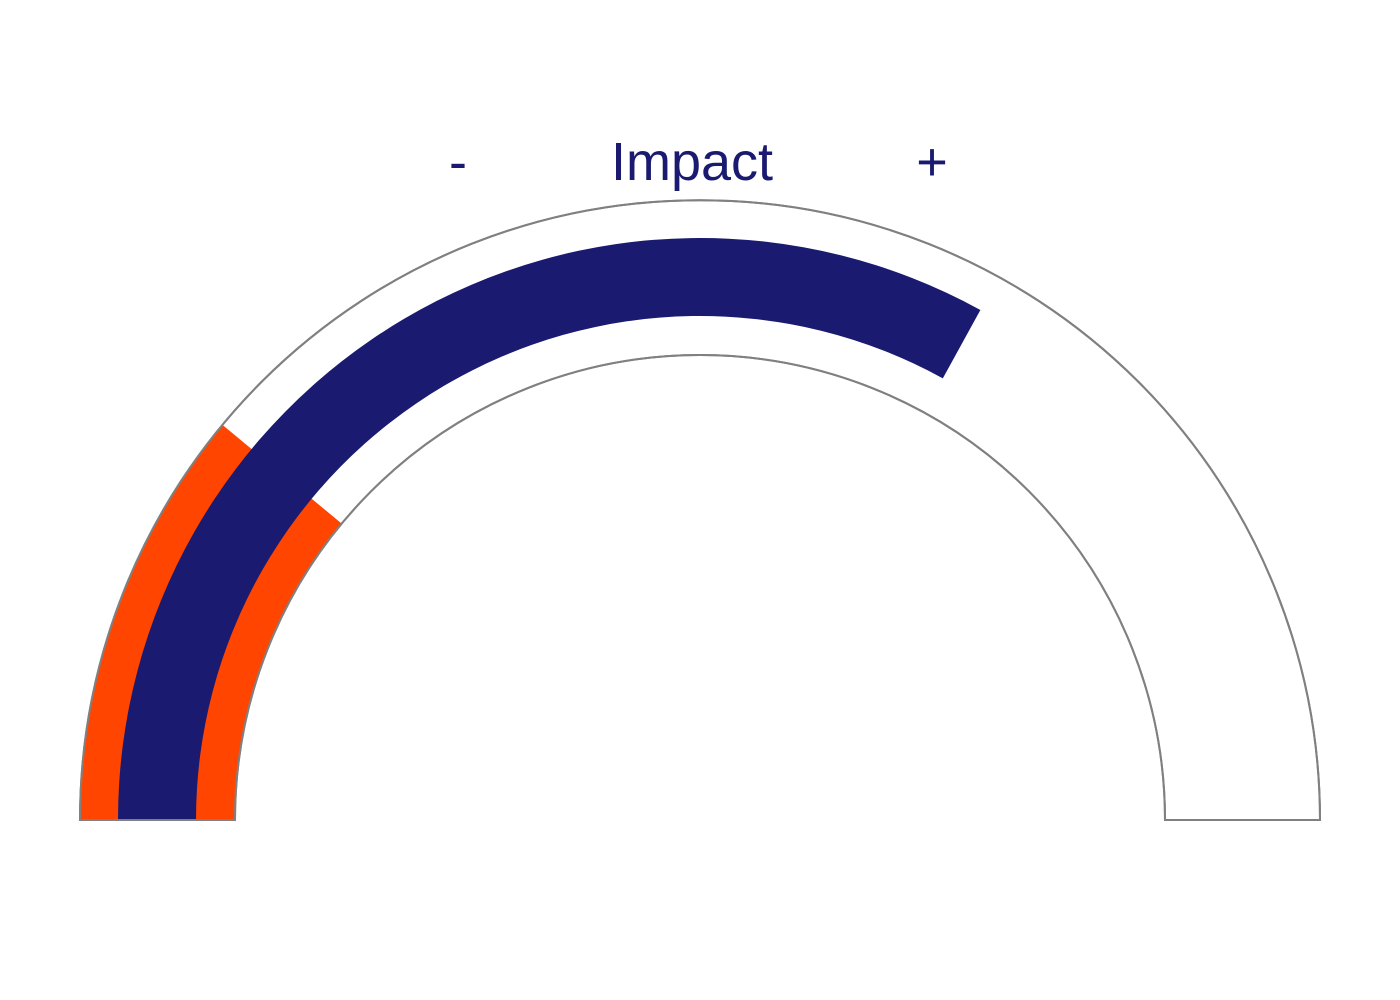  What do you see at coordinates (692, 162) in the screenshot?
I see `gauge-title: Impact` at bounding box center [692, 162].